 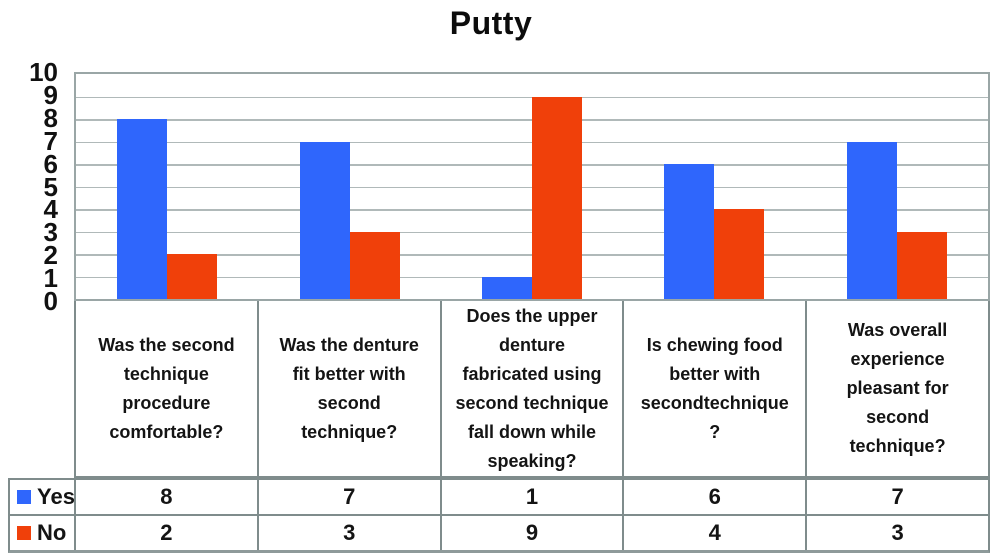 I want to click on legend-cell-yes: Yes, so click(x=43, y=497).